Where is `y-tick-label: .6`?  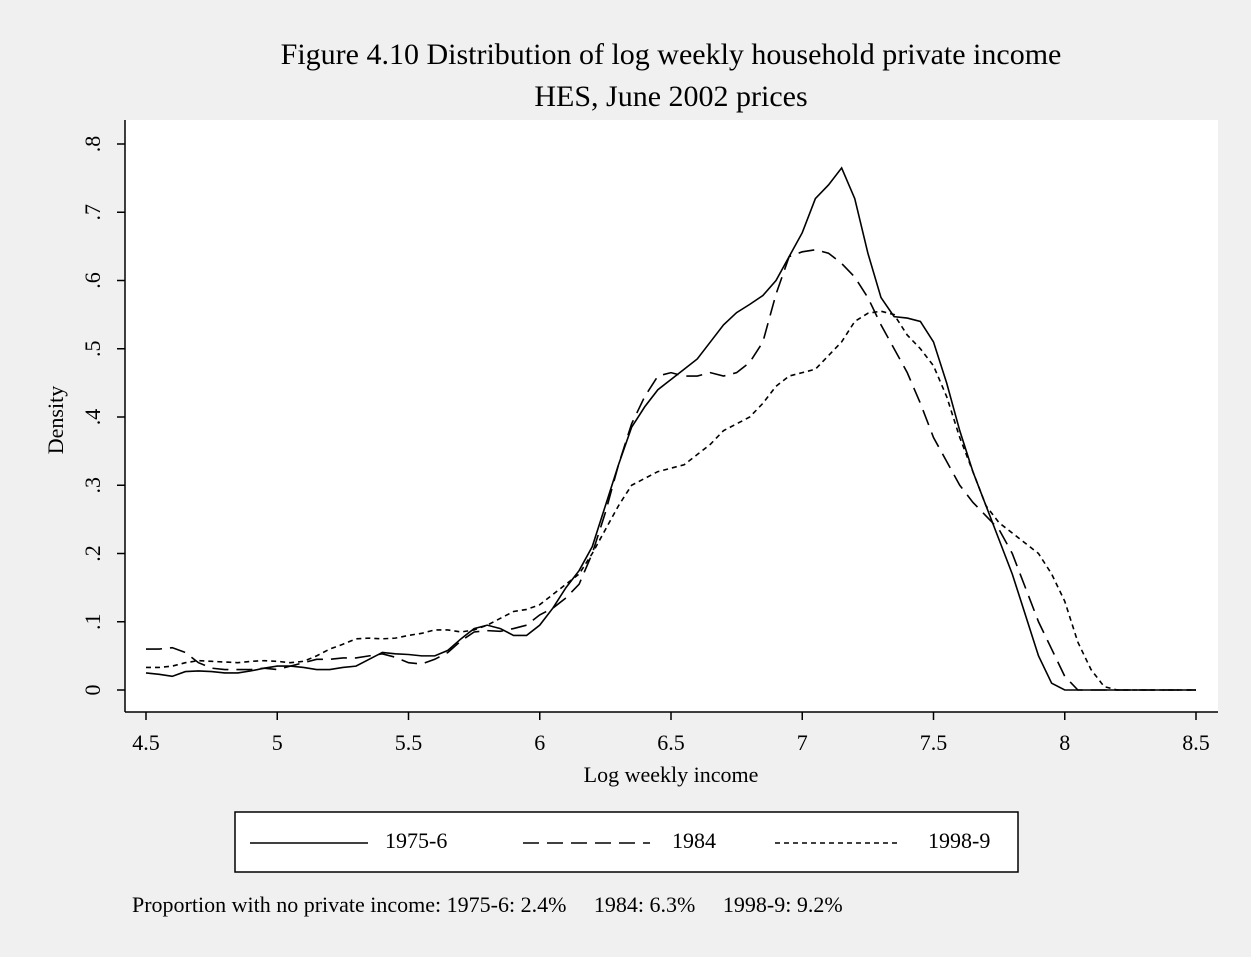 y-tick-label: .6 is located at coordinates (92, 280).